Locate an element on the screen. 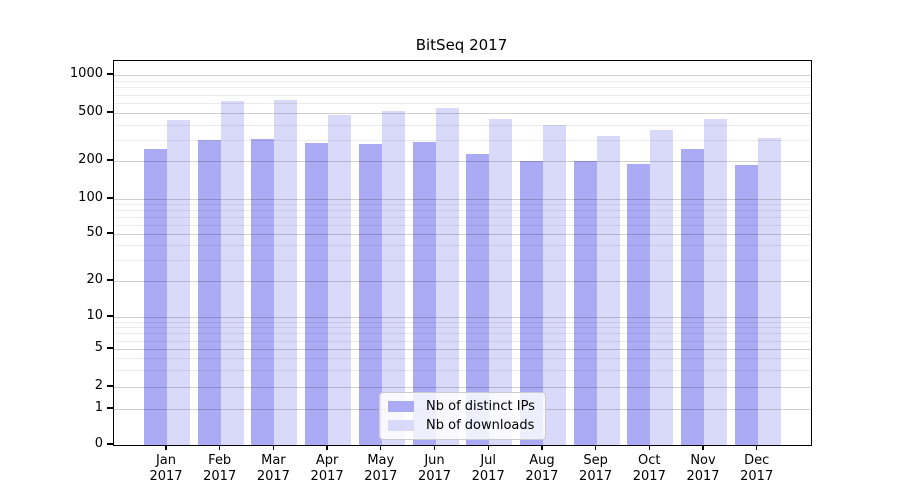 Image resolution: width=900 pixels, height=500 pixels. bar-downloads-dec is located at coordinates (769, 291).